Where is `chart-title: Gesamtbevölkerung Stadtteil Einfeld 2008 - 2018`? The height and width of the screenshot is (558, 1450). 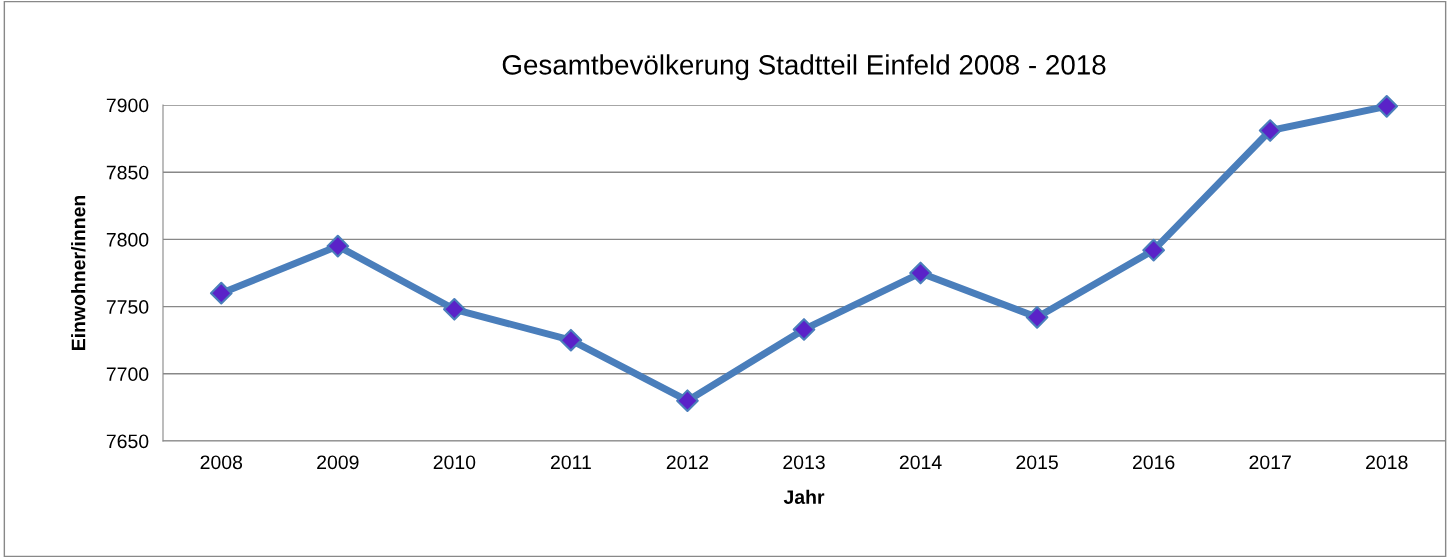 chart-title: Gesamtbevölkerung Stadtteil Einfeld 2008 - 2018 is located at coordinates (804, 67).